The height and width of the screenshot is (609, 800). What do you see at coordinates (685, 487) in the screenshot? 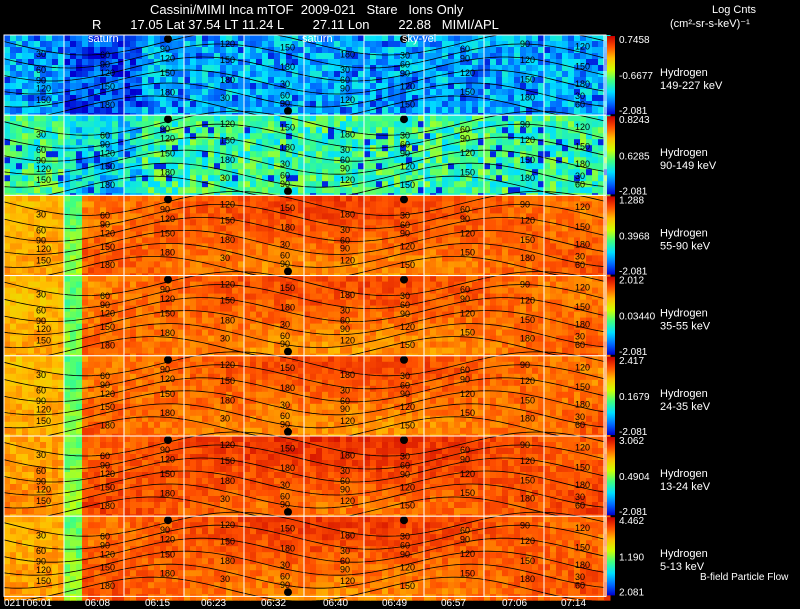
I see `energy-label: 13-24 keV` at bounding box center [685, 487].